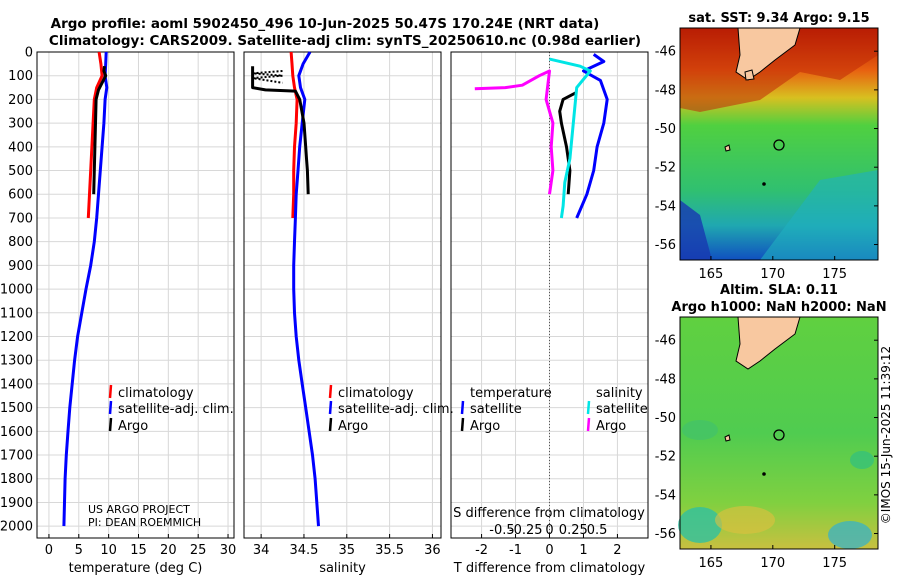 This screenshot has height=580, width=900. I want to click on x-tick-label: 15, so click(138, 550).